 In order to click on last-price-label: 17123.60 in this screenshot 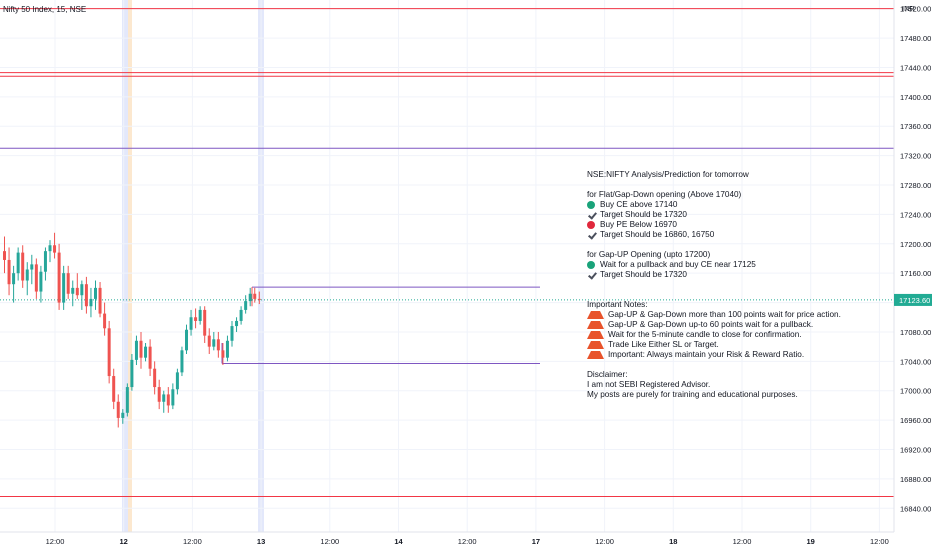, I will do `click(913, 299)`.